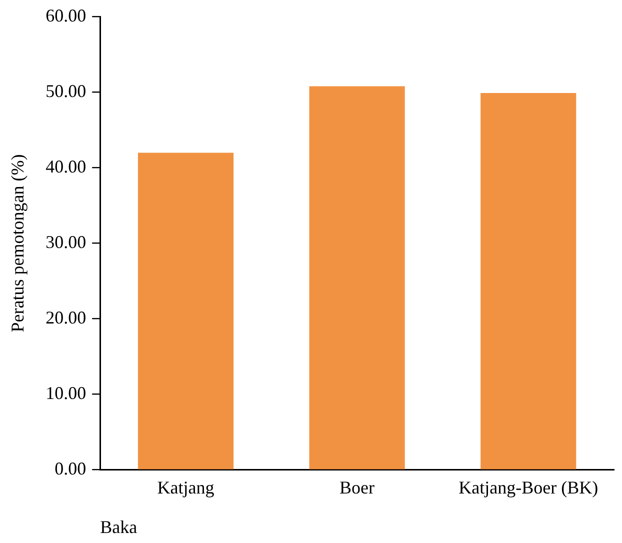 The width and height of the screenshot is (622, 543). What do you see at coordinates (18, 243) in the screenshot?
I see `y-axis-title: Peratus pemotongan (%)` at bounding box center [18, 243].